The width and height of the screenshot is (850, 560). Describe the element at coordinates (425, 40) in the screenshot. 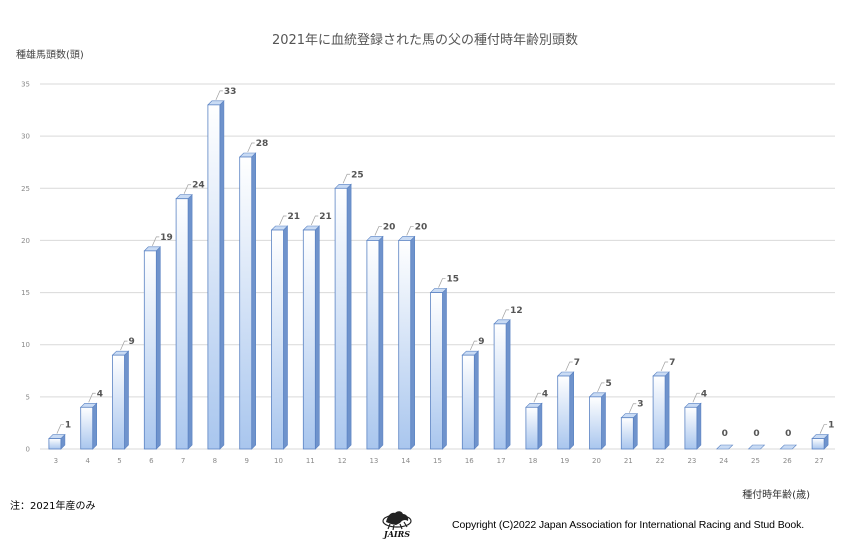

I see `chart-title: 2021年に血統登録された馬の父の種付時年齢別頭数` at that location.